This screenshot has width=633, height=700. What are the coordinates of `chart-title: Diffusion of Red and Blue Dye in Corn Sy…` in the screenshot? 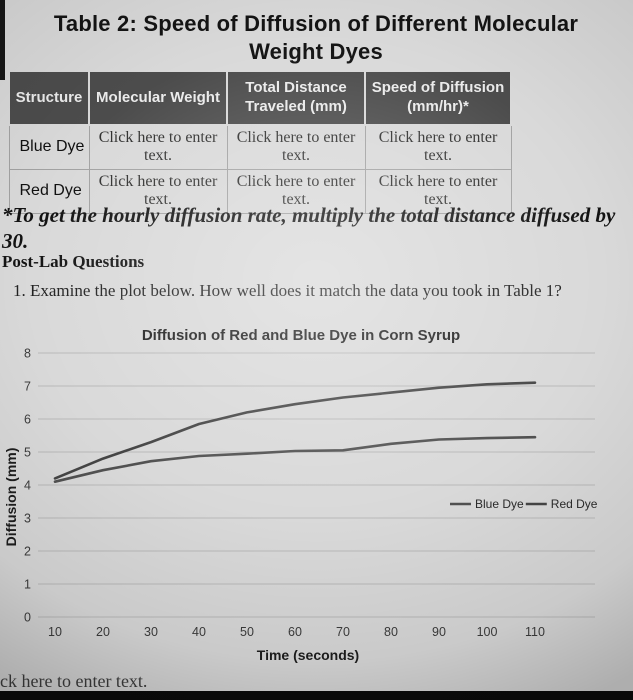 It's located at (301, 335).